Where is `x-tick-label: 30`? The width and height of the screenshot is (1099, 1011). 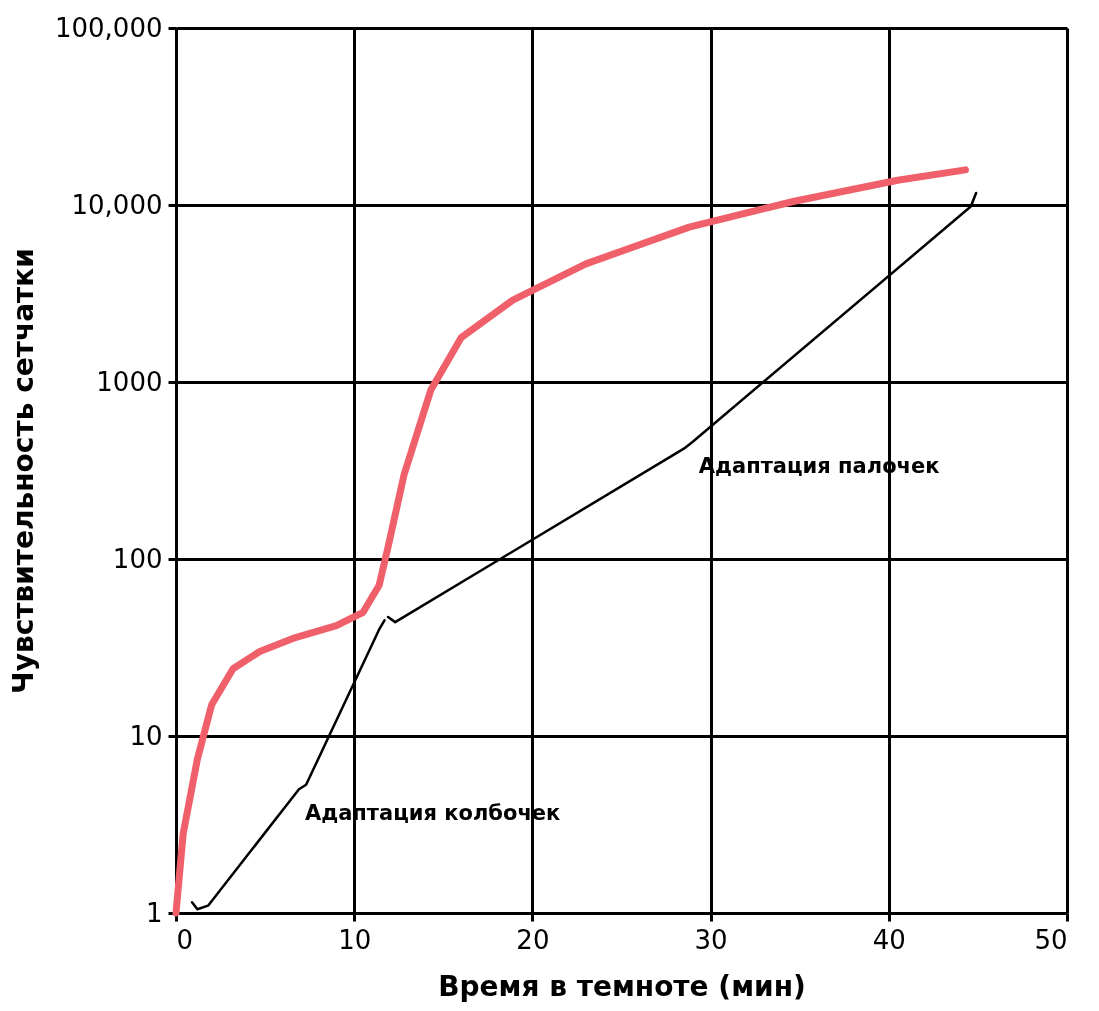 x-tick-label: 30 is located at coordinates (711, 939).